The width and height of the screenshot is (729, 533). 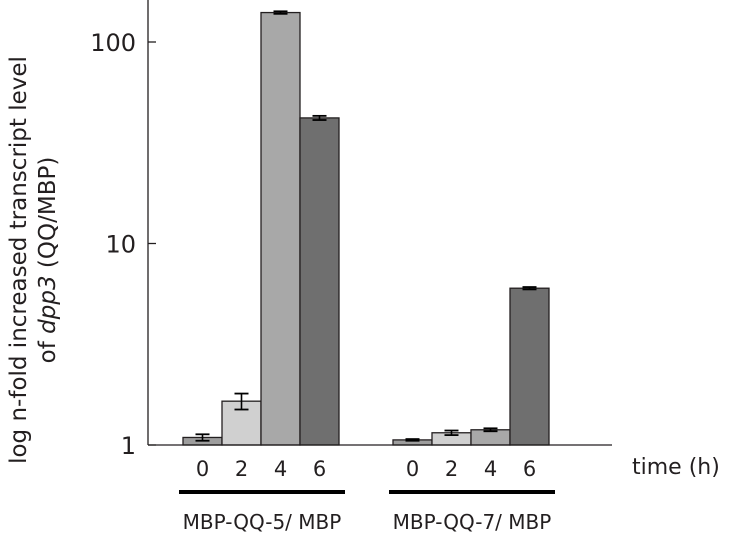 I want to click on bar-group, so click(x=471, y=366).